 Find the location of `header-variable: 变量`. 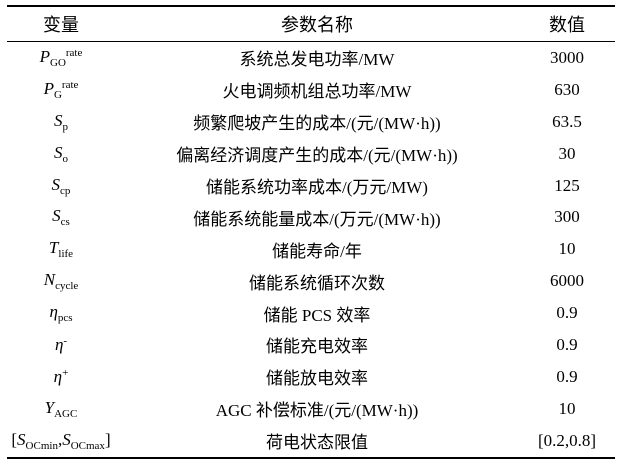

header-variable: 变量 is located at coordinates (61, 25).